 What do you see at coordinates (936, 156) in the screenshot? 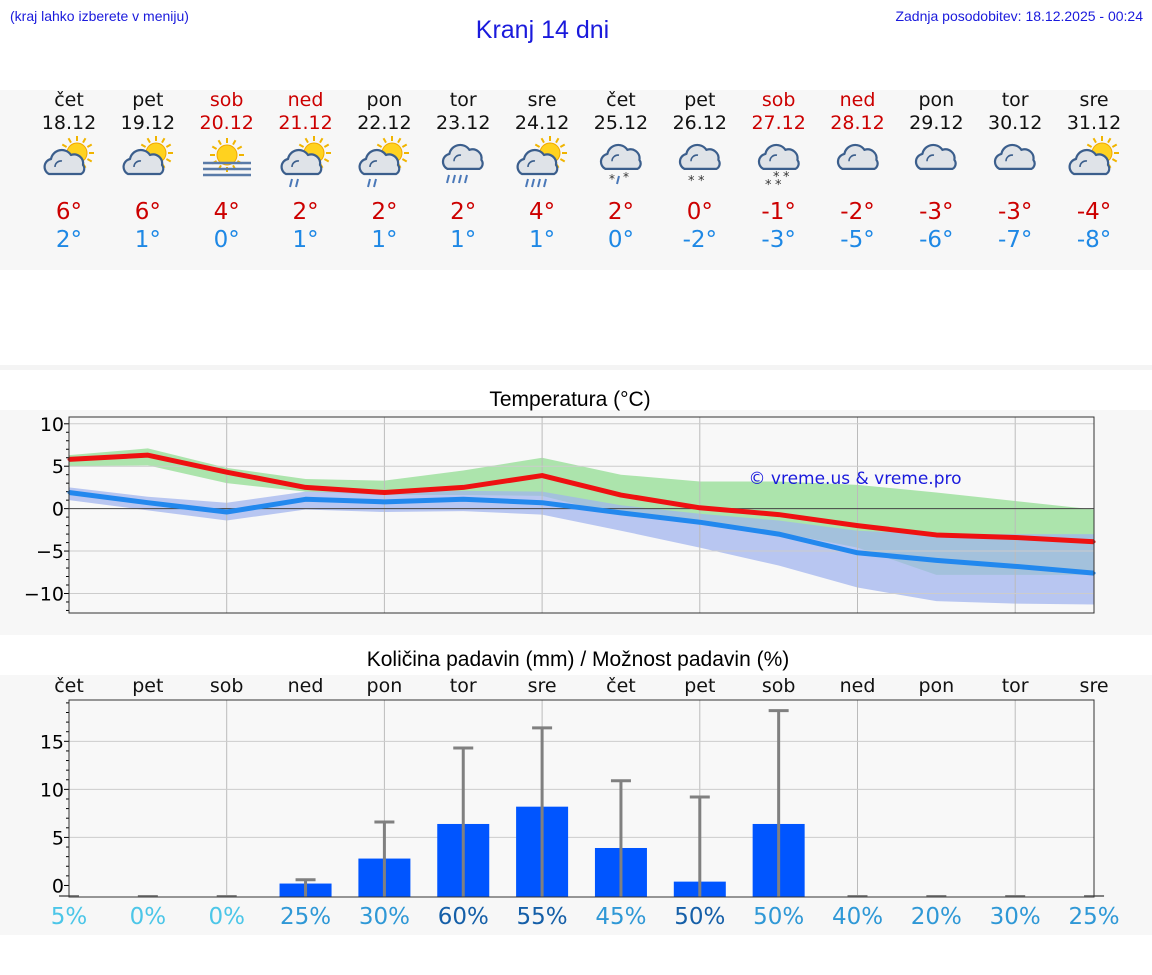
I see `cloud-icon` at bounding box center [936, 156].